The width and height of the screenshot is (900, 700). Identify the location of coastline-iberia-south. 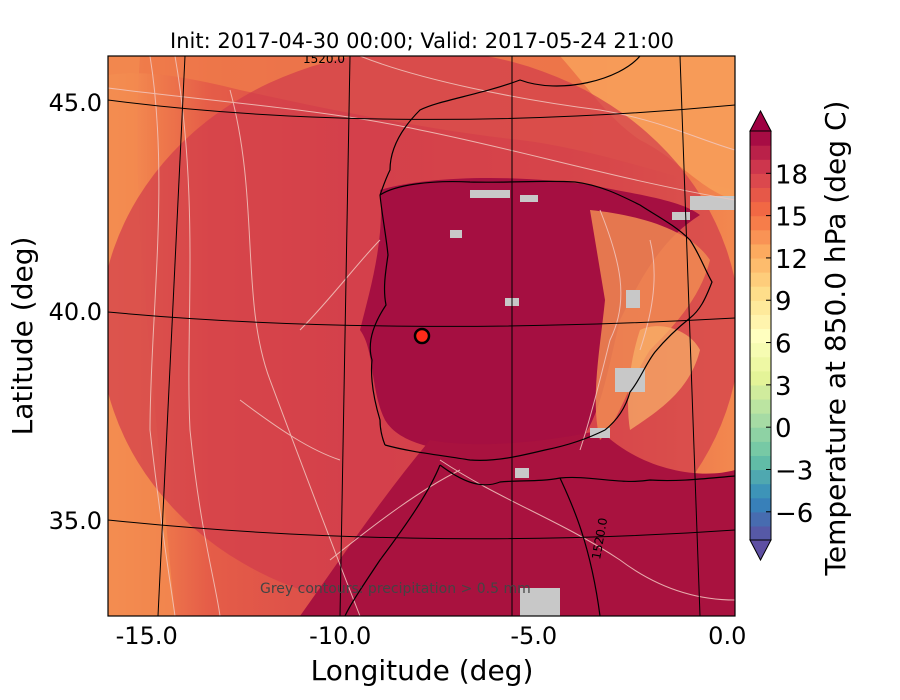
(495, 445).